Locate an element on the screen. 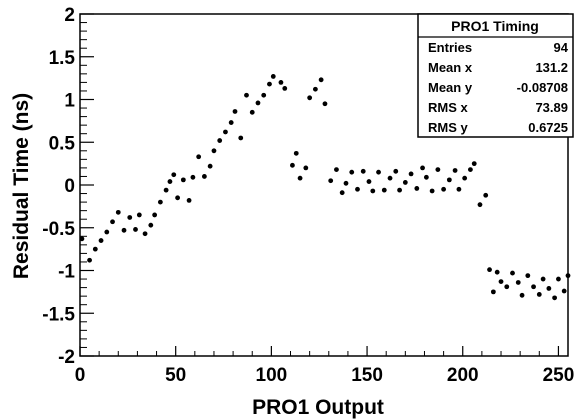 Image resolution: width=575 pixels, height=419 pixels. stats-rms-x-value: 73.89 is located at coordinates (551, 107).